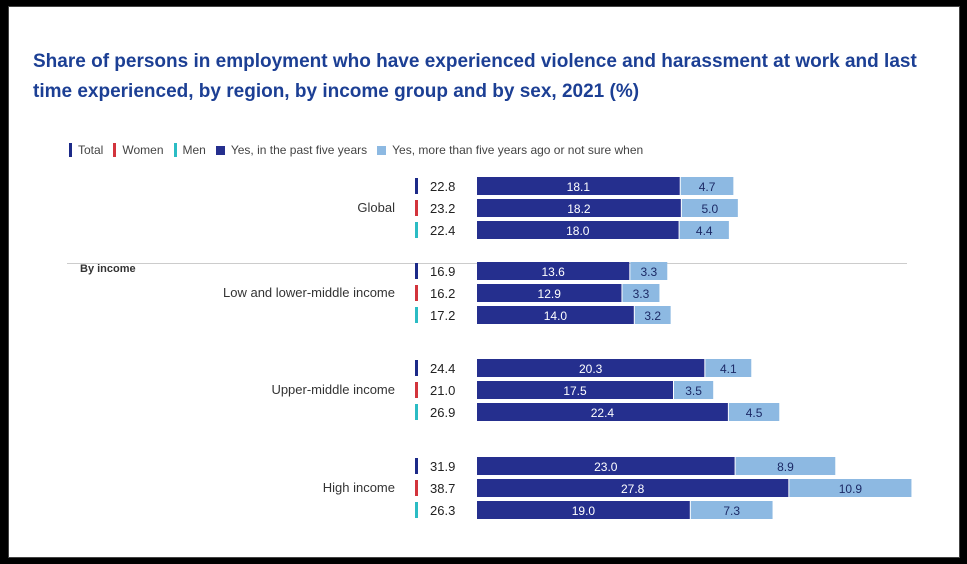 Image resolution: width=967 pixels, height=564 pixels. What do you see at coordinates (309, 292) in the screenshot?
I see `group-label-low-and-lower-middle-income: Low and lower-middle income` at bounding box center [309, 292].